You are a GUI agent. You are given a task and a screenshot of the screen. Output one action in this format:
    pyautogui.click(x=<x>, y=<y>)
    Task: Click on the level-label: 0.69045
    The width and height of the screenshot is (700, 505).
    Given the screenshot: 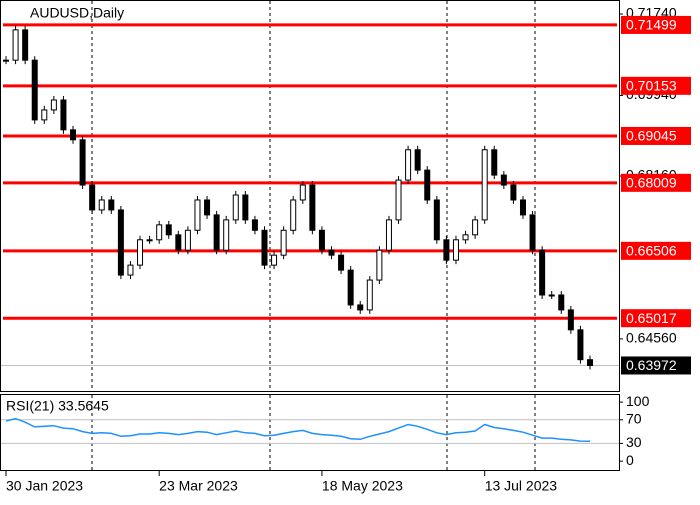 What is the action you would take?
    pyautogui.click(x=651, y=136)
    